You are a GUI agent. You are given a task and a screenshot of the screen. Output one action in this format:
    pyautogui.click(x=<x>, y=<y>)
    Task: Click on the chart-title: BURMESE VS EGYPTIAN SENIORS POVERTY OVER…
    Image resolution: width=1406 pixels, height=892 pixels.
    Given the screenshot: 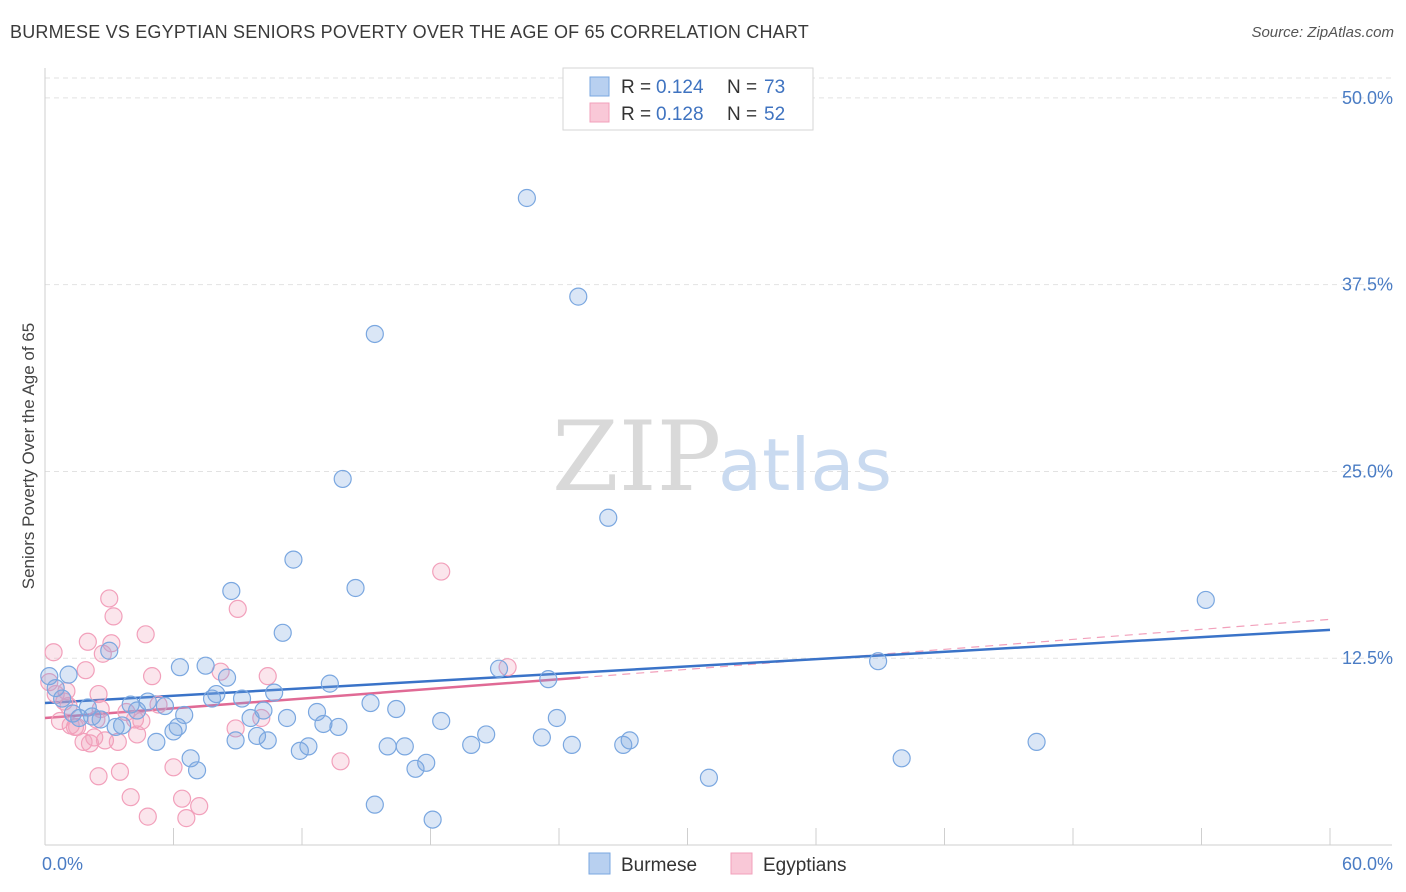 What is the action you would take?
    pyautogui.click(x=409, y=32)
    